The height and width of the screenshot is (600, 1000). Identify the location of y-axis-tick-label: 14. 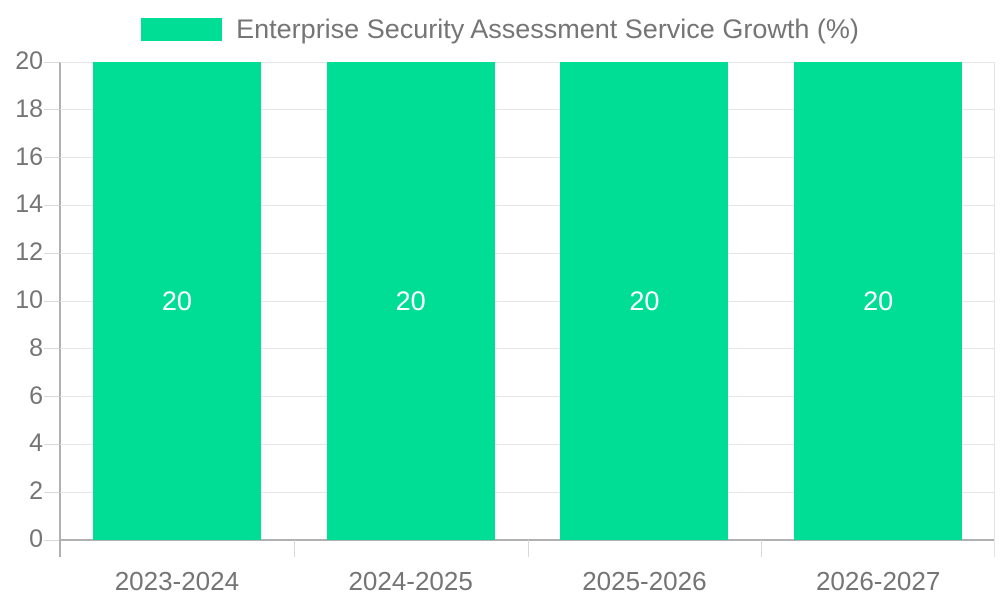
(29, 204).